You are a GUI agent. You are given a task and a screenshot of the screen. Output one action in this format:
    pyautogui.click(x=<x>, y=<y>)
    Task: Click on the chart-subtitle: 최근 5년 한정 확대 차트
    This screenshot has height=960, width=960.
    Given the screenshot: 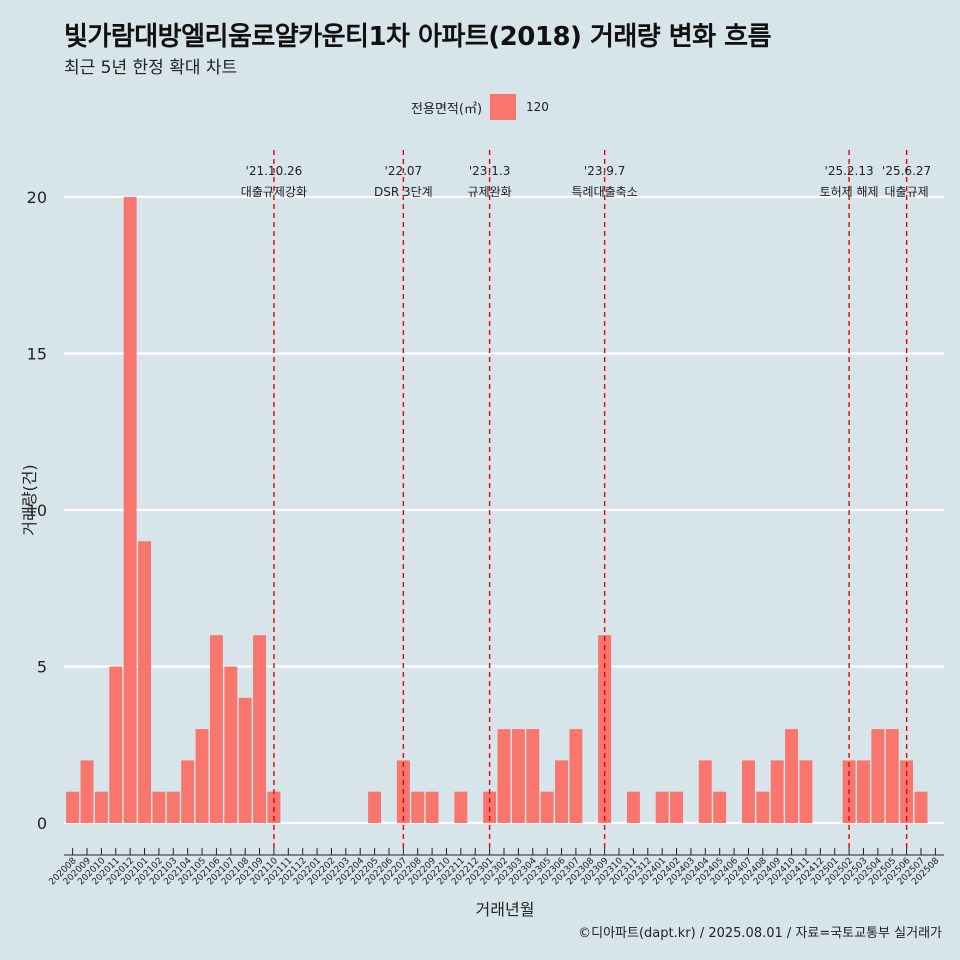 What is the action you would take?
    pyautogui.click(x=151, y=68)
    